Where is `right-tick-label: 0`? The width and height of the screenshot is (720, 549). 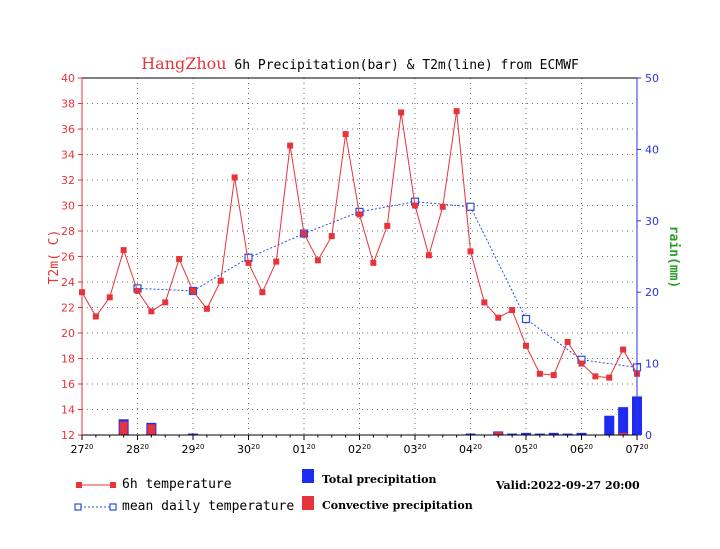
right-tick-label: 0 is located at coordinates (648, 435).